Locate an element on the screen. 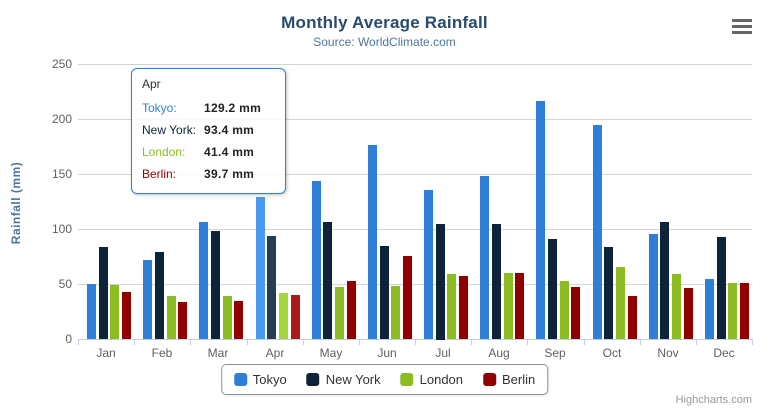  column-london-jan is located at coordinates (114, 312).